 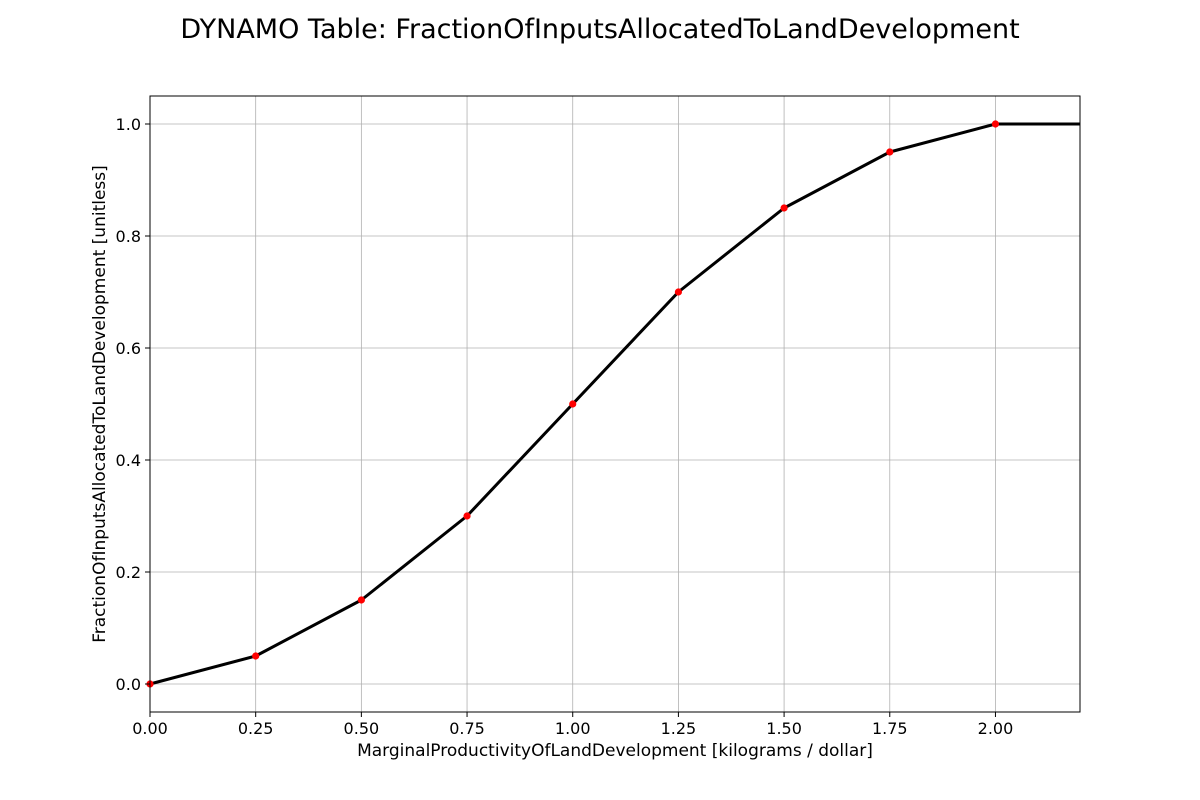 I want to click on y-tick-label: 0.2, so click(x=128, y=572).